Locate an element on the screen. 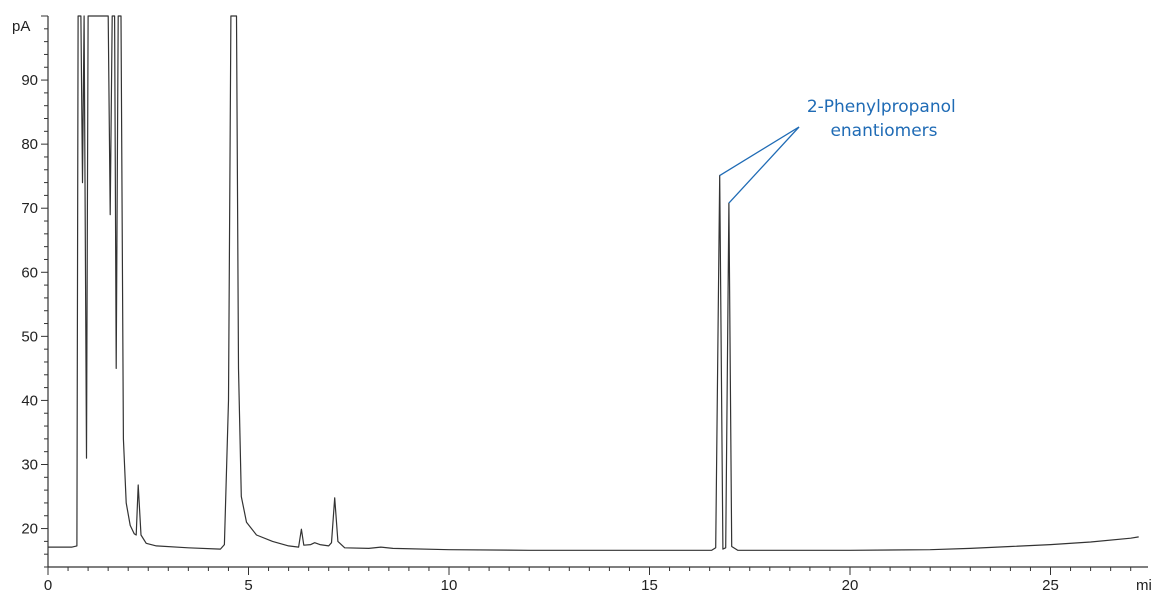 The width and height of the screenshot is (1152, 595). annotation-leader-lines is located at coordinates (759, 165).